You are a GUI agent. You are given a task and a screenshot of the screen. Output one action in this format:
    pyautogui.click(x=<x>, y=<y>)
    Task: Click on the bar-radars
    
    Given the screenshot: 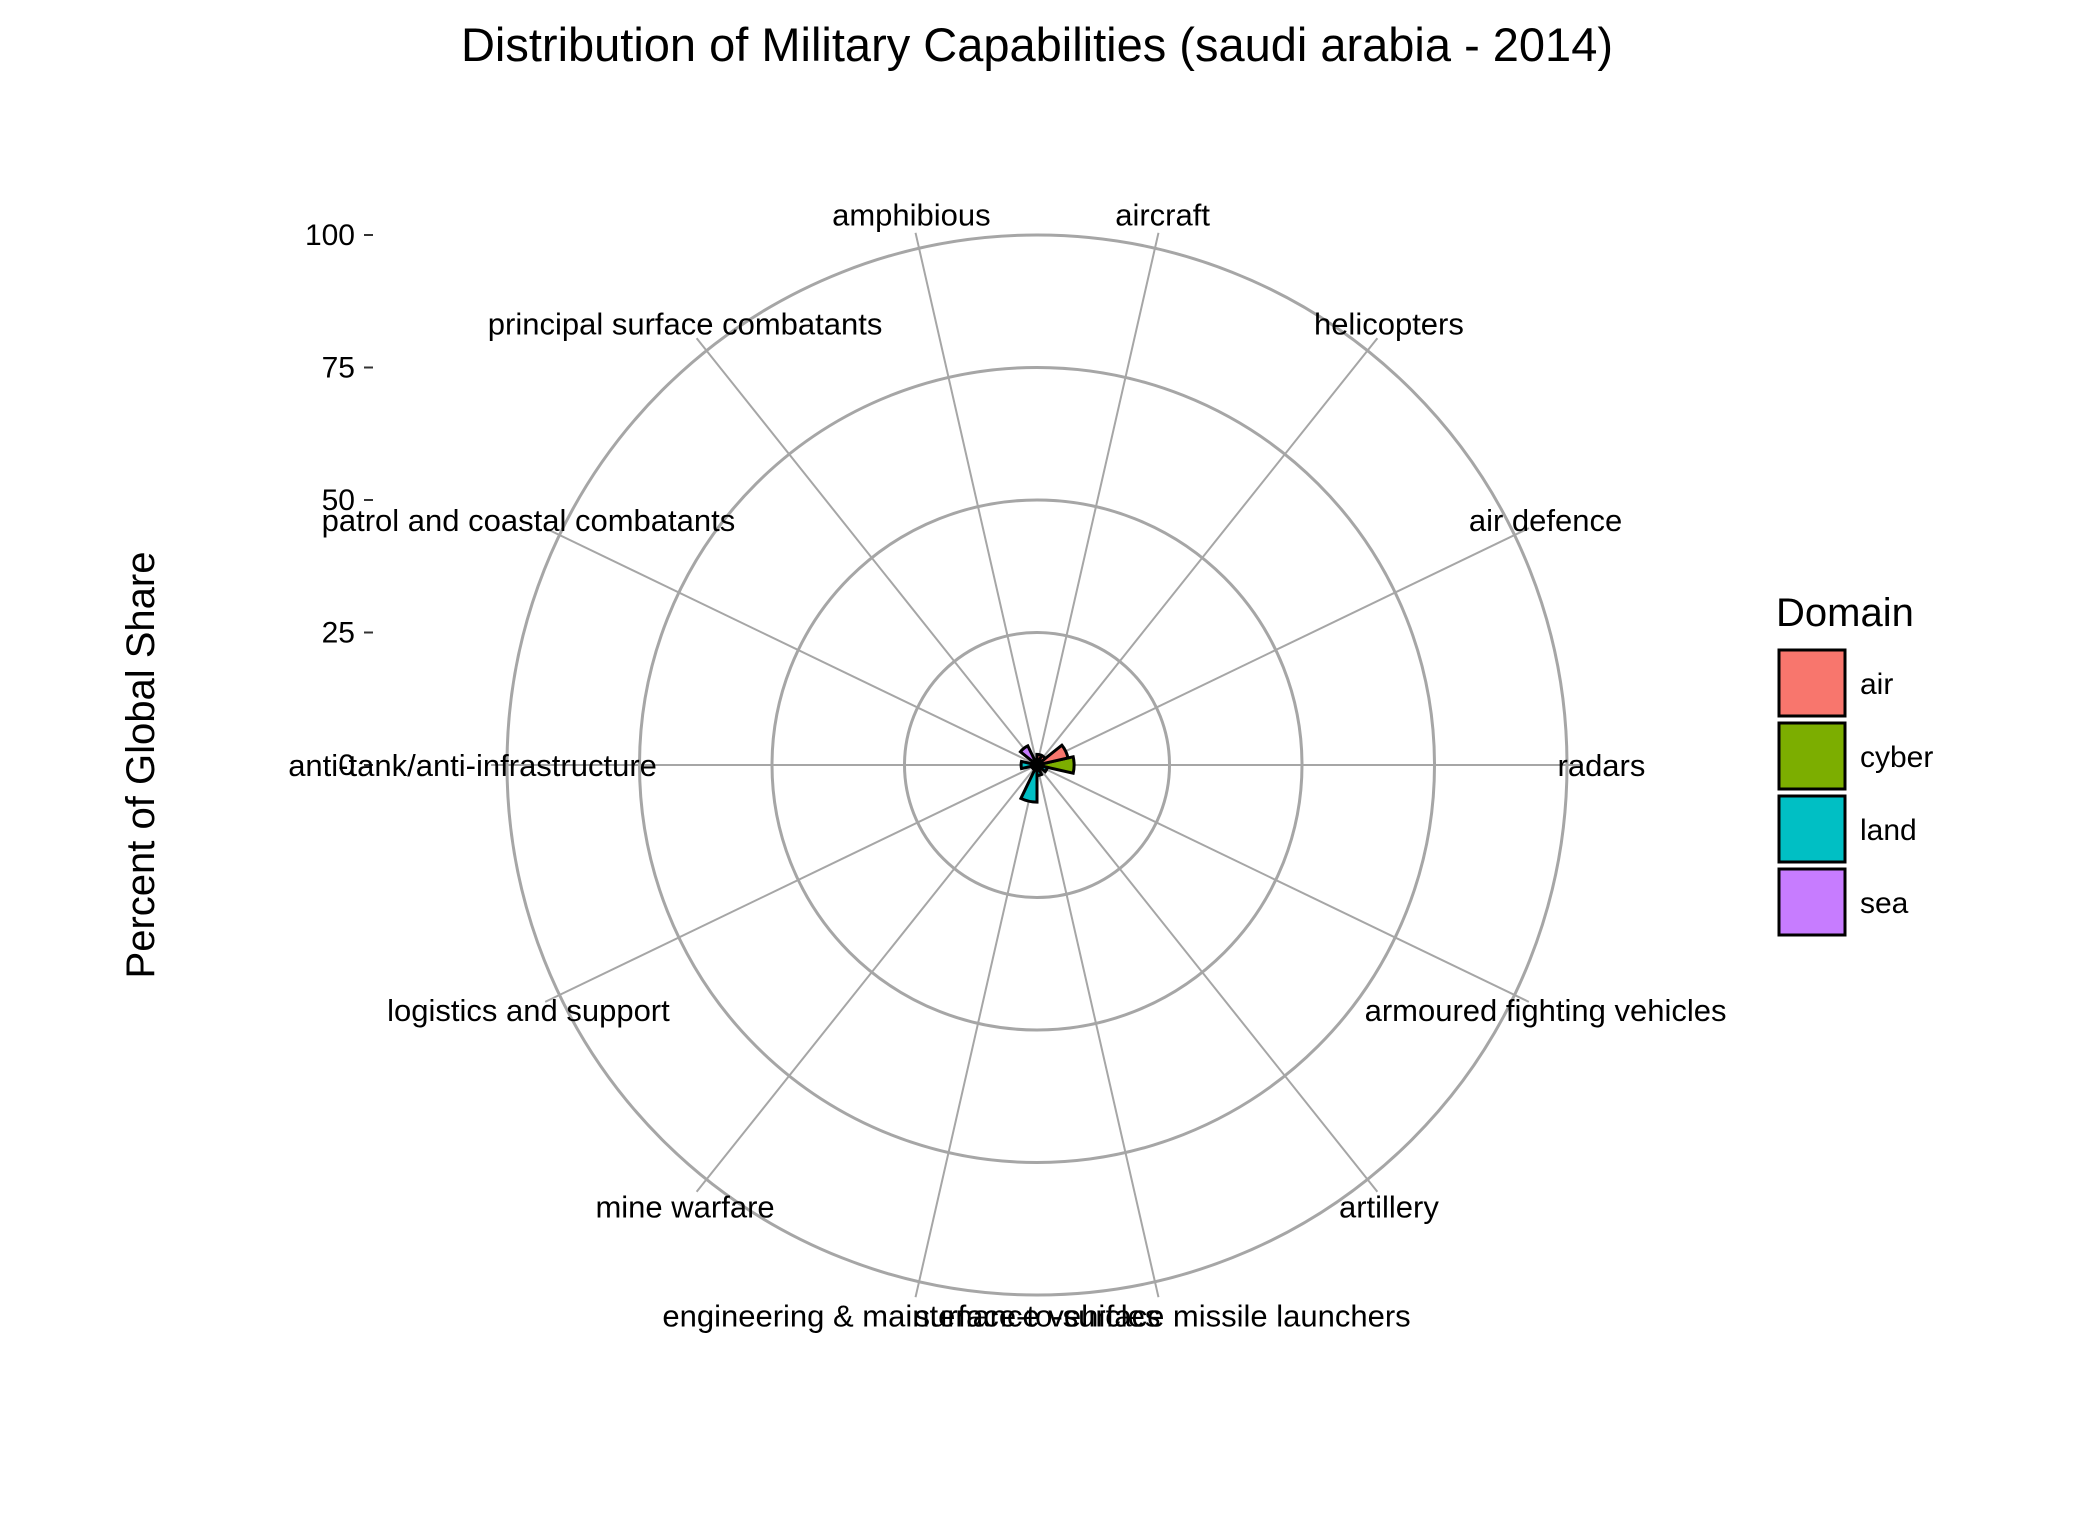 What is the action you would take?
    pyautogui.click(x=1056, y=765)
    